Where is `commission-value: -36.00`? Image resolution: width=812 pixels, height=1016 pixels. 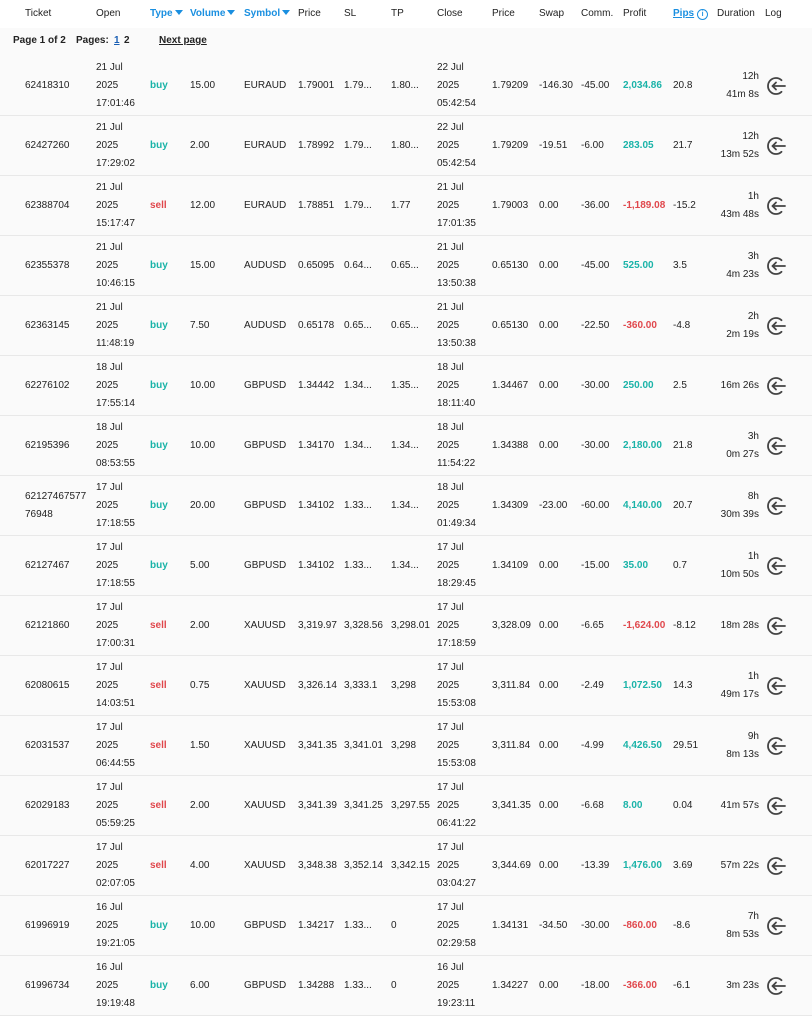 commission-value: -36.00 is located at coordinates (595, 205).